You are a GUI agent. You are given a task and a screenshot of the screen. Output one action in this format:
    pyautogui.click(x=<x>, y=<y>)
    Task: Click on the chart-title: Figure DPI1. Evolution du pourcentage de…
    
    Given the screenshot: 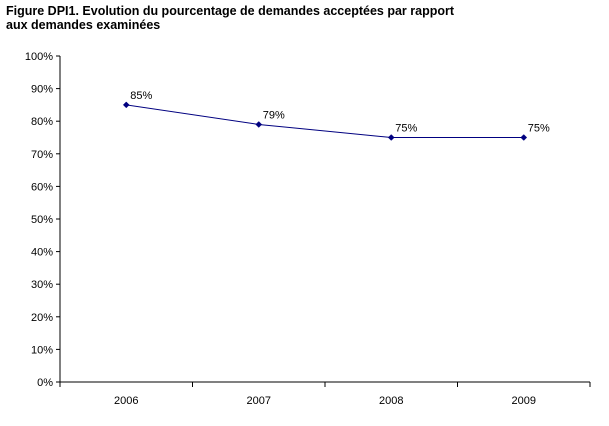 What is the action you would take?
    pyautogui.click(x=286, y=18)
    